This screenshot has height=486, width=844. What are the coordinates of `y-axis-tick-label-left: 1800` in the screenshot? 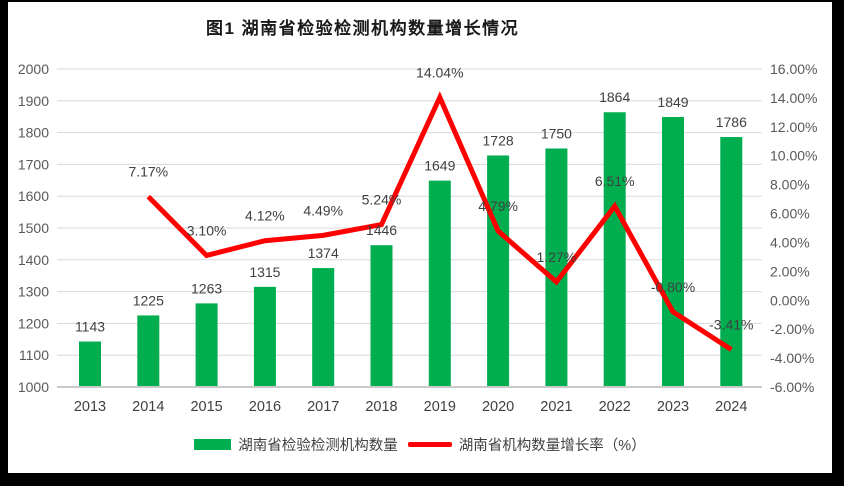 It's located at (33, 133).